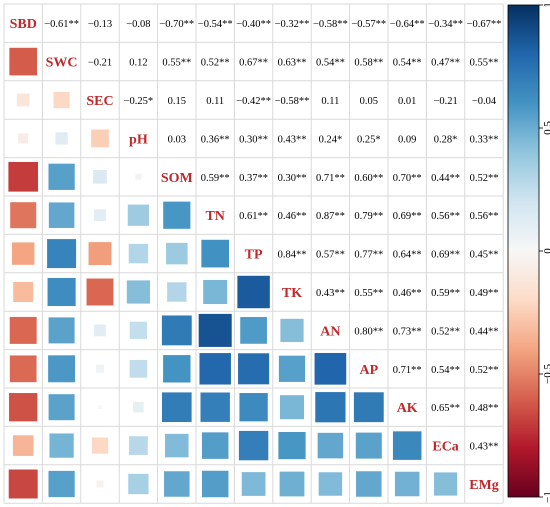  Describe the element at coordinates (23, 24) in the screenshot. I see `variable-label-sbd: SBD` at that location.